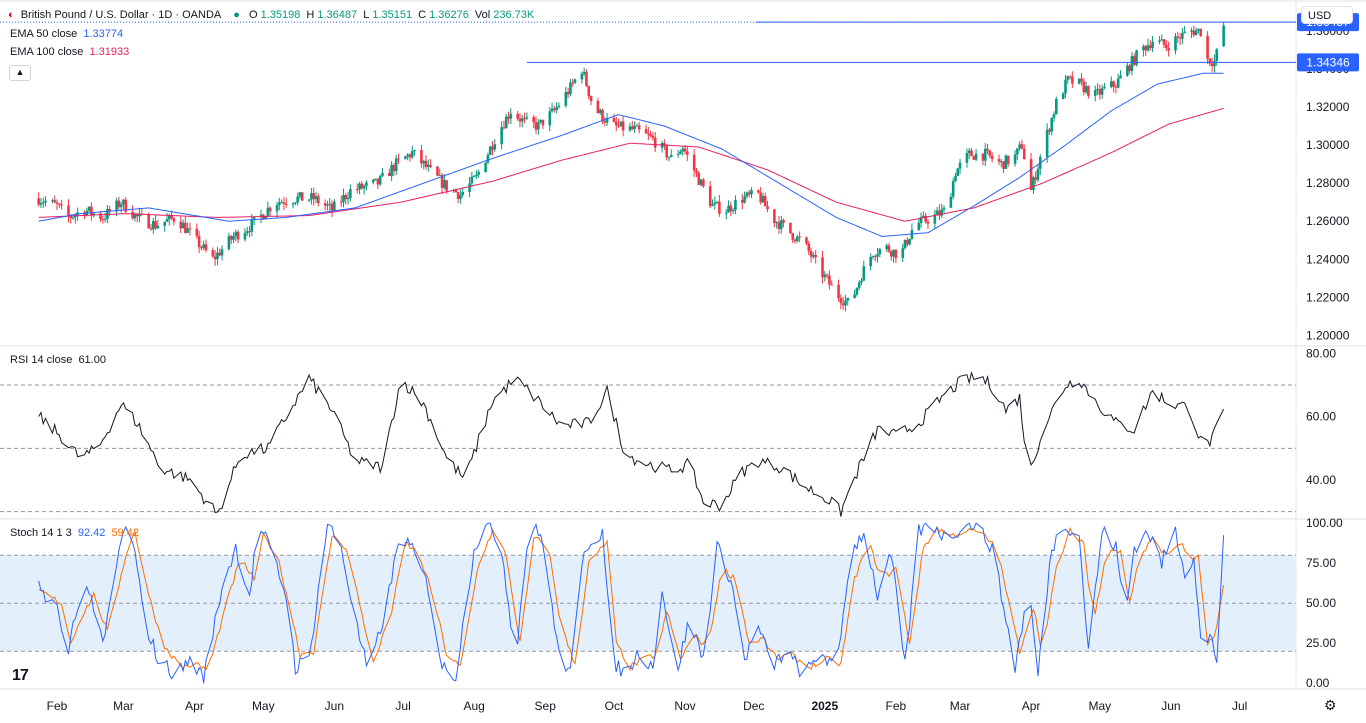  Describe the element at coordinates (76, 533) in the screenshot. I see `stoch-legend: Stoch 14 1 3 92.42 59.42` at that location.